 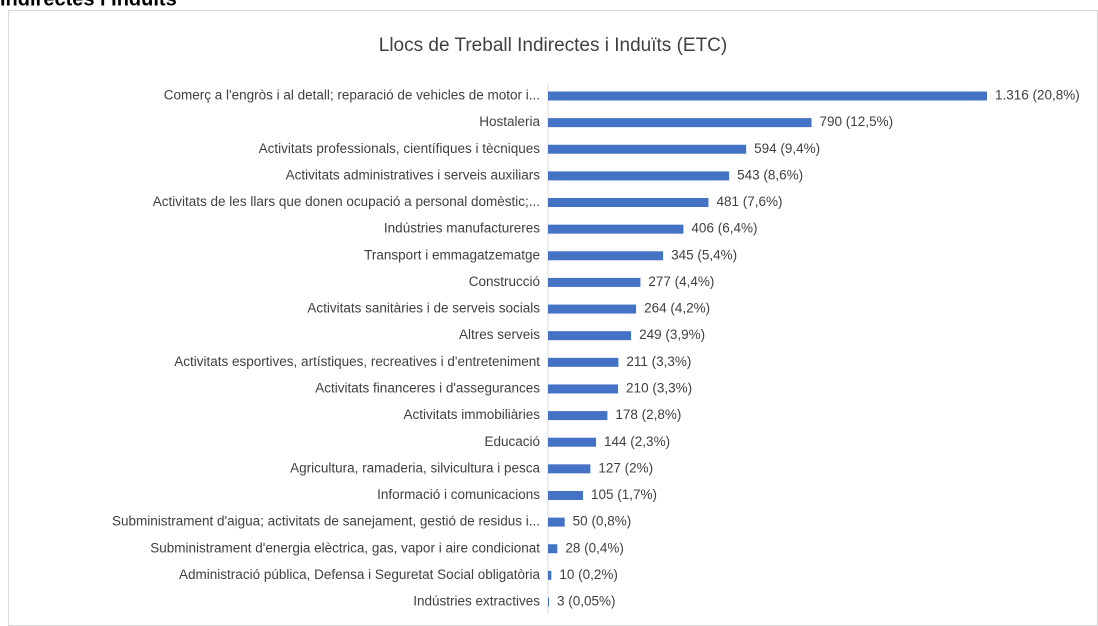 What do you see at coordinates (452, 254) in the screenshot?
I see `category-label: Transport i emmagatzematge` at bounding box center [452, 254].